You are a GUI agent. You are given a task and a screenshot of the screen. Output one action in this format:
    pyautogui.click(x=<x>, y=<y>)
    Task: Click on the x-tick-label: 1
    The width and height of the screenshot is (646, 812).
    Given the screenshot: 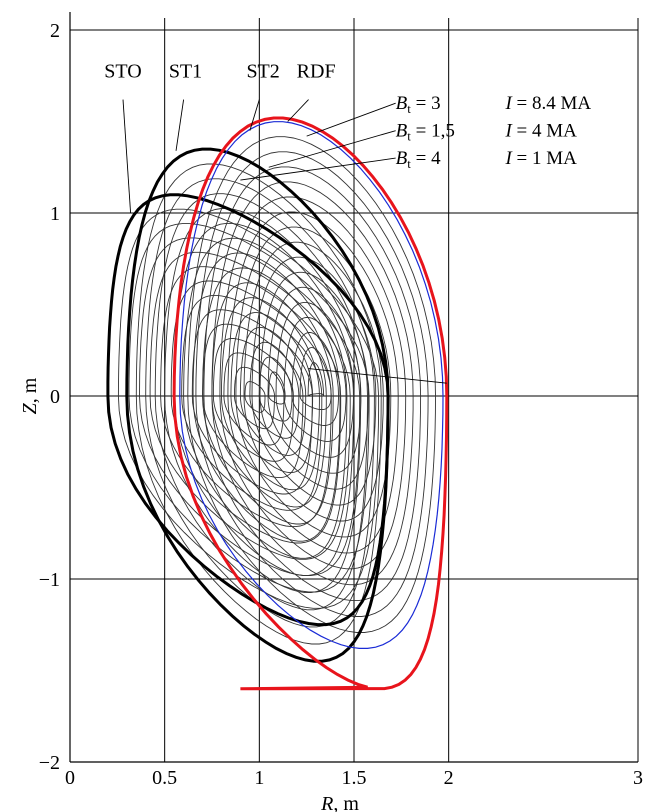 What is the action you would take?
    pyautogui.click(x=259, y=778)
    